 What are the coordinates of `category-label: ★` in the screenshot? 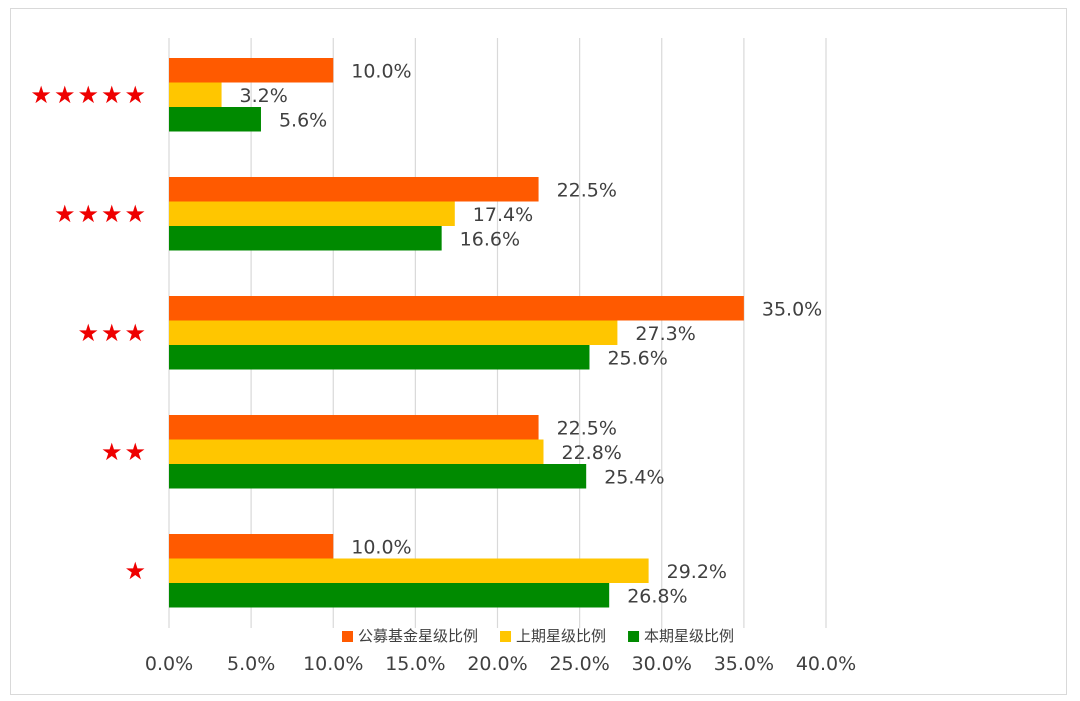 It's located at (136, 571).